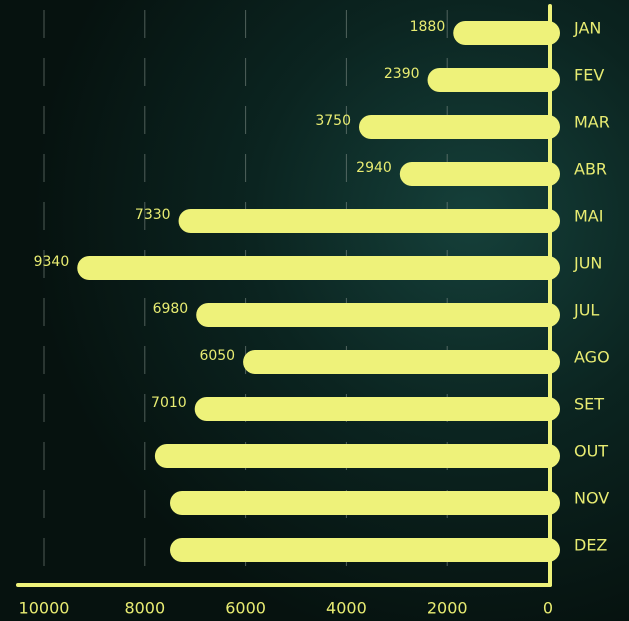  I want to click on value-label: 2390, so click(402, 74).